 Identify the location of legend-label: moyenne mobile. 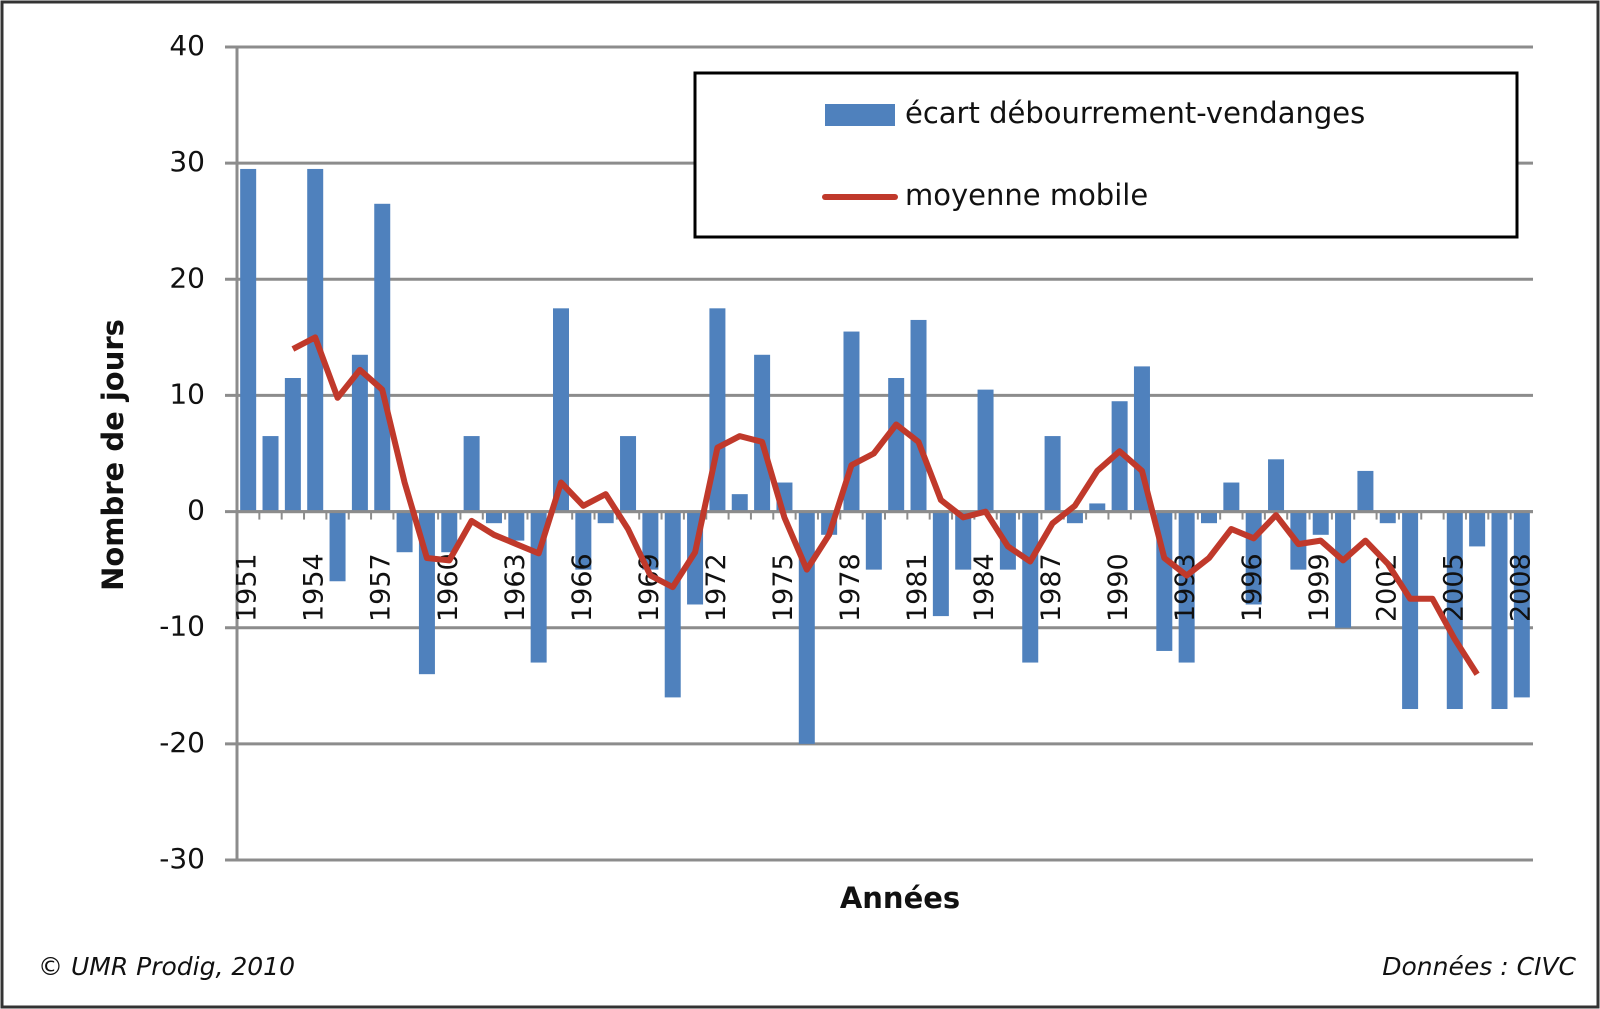
(1026, 195).